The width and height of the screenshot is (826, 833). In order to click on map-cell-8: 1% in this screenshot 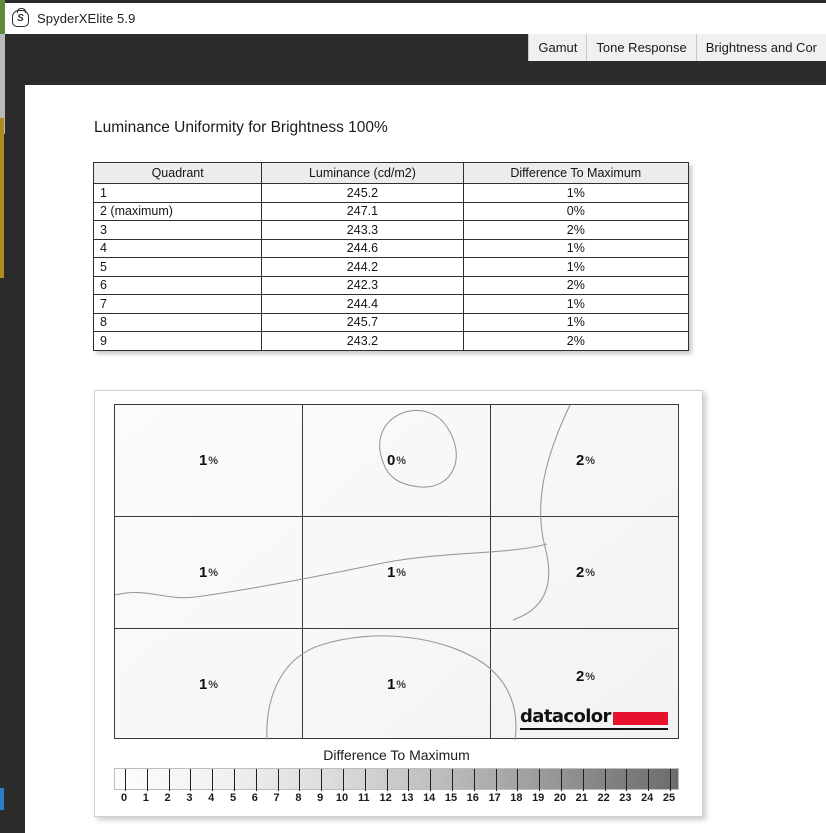, I will do `click(396, 684)`.